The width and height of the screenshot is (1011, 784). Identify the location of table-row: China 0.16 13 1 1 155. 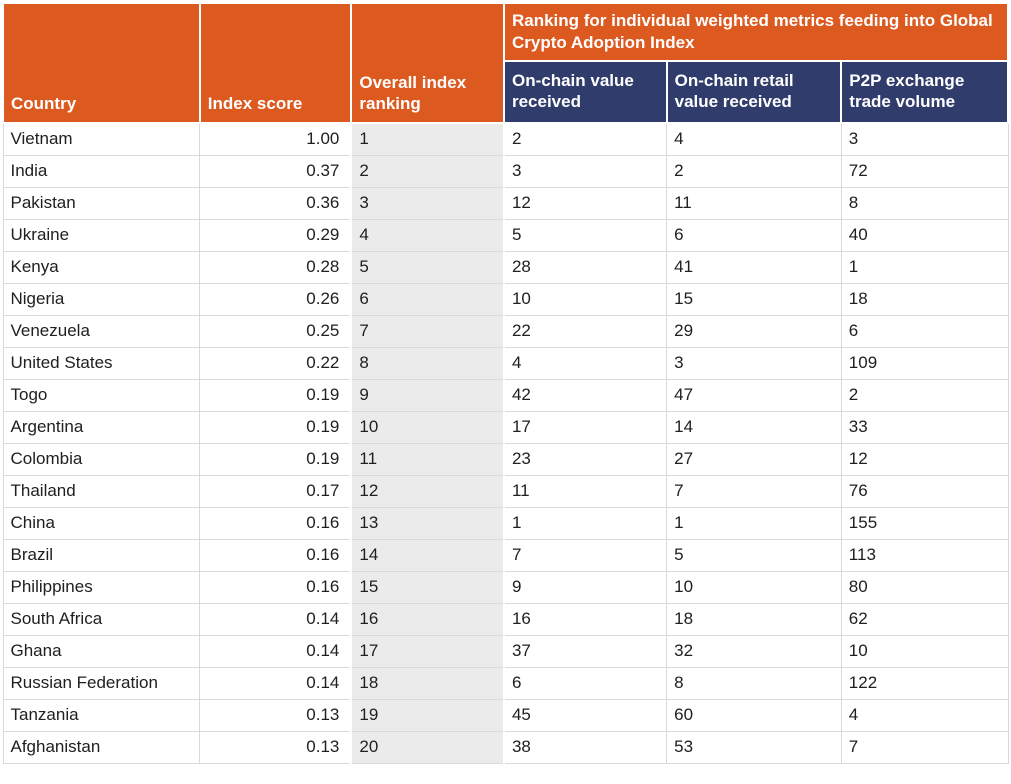
(506, 523).